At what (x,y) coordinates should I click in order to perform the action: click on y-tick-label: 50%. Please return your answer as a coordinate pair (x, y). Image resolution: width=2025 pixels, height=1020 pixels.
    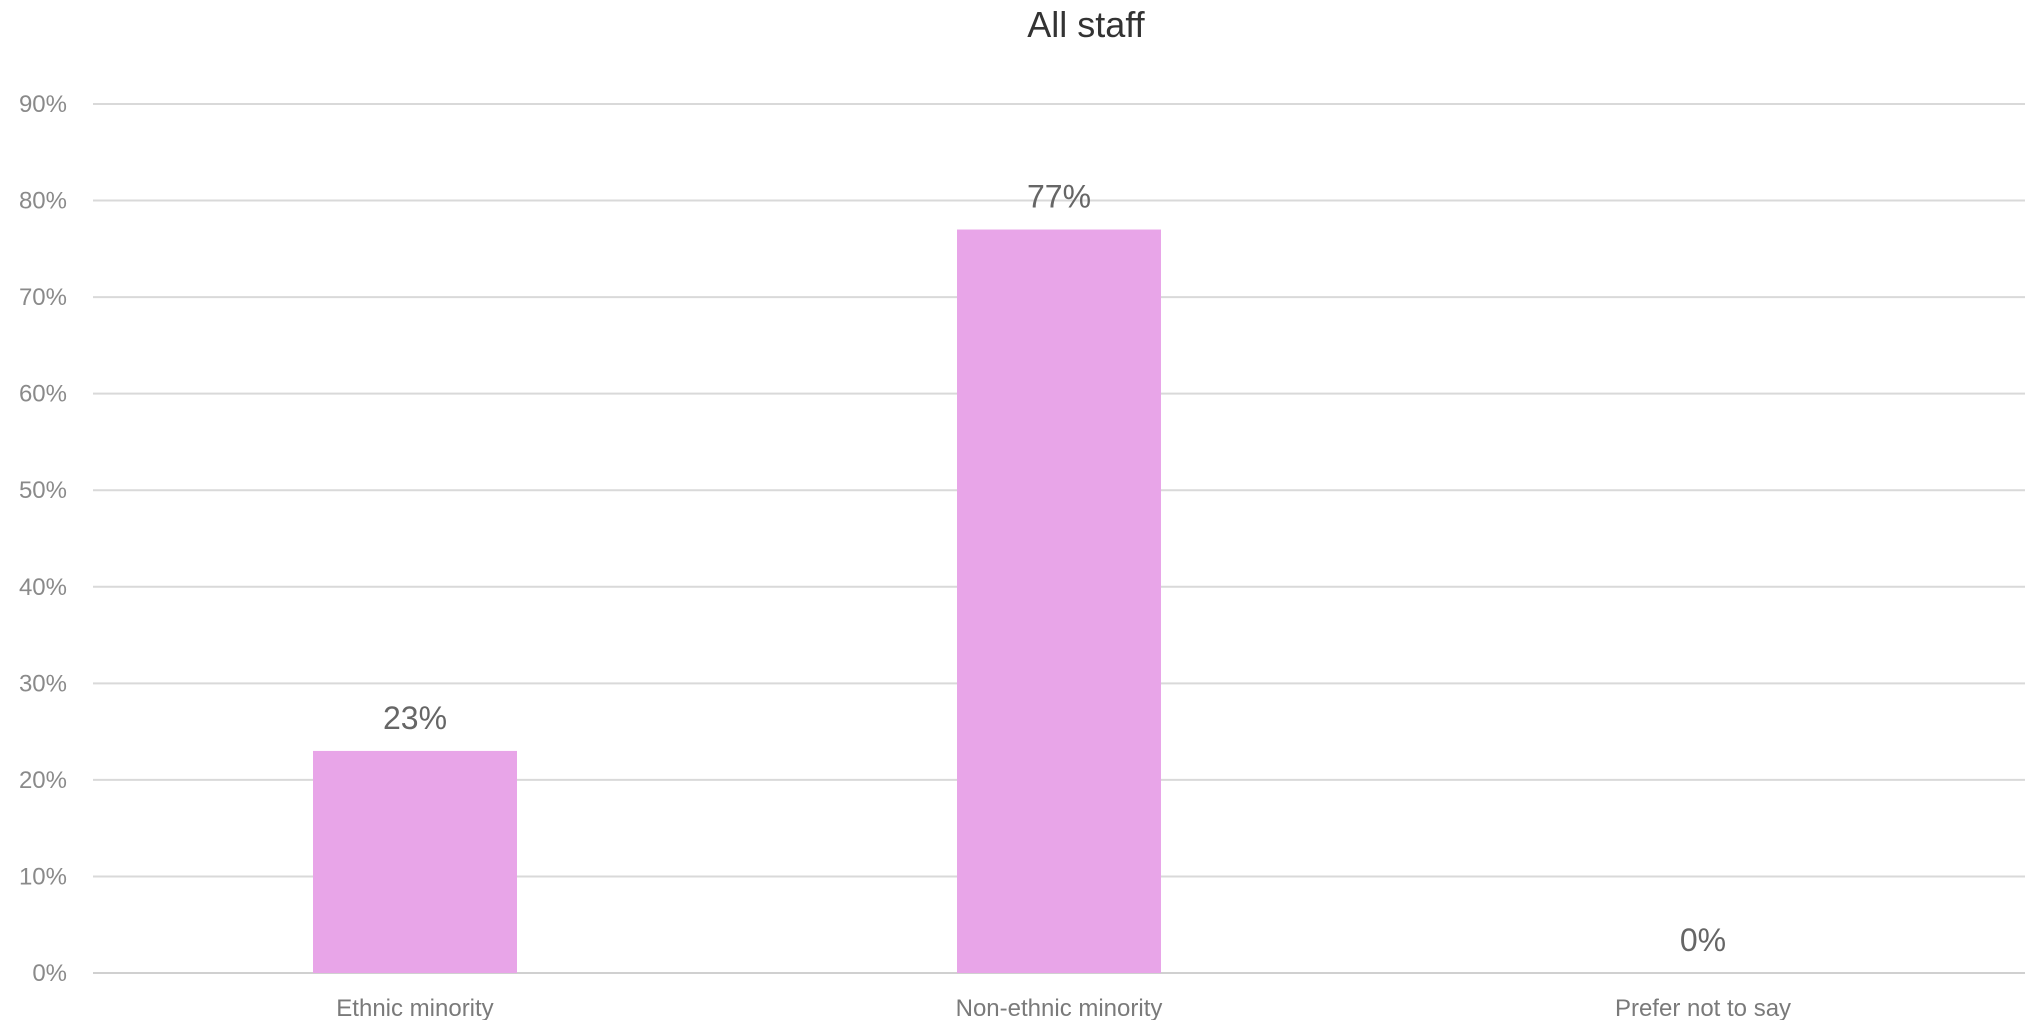
    Looking at the image, I should click on (43, 490).